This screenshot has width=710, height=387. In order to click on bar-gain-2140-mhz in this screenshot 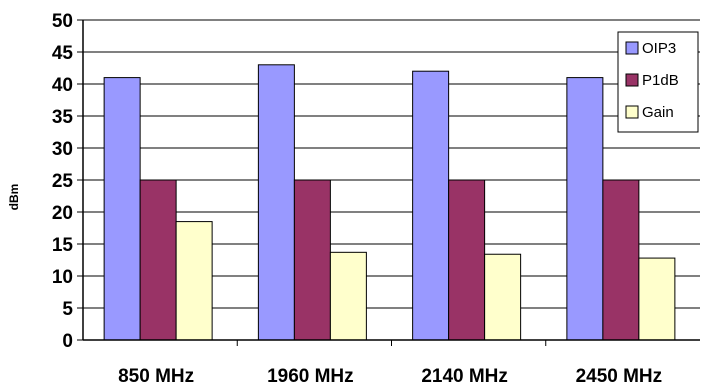, I will do `click(503, 297)`.